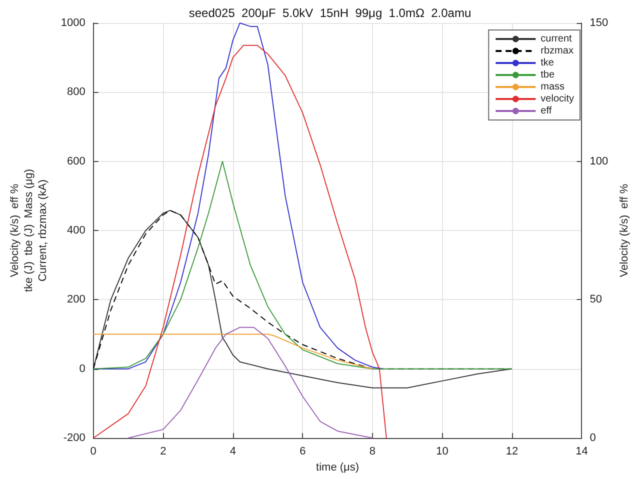 Image resolution: width=638 pixels, height=479 pixels. I want to click on y-tick-label: 1000, so click(73, 23).